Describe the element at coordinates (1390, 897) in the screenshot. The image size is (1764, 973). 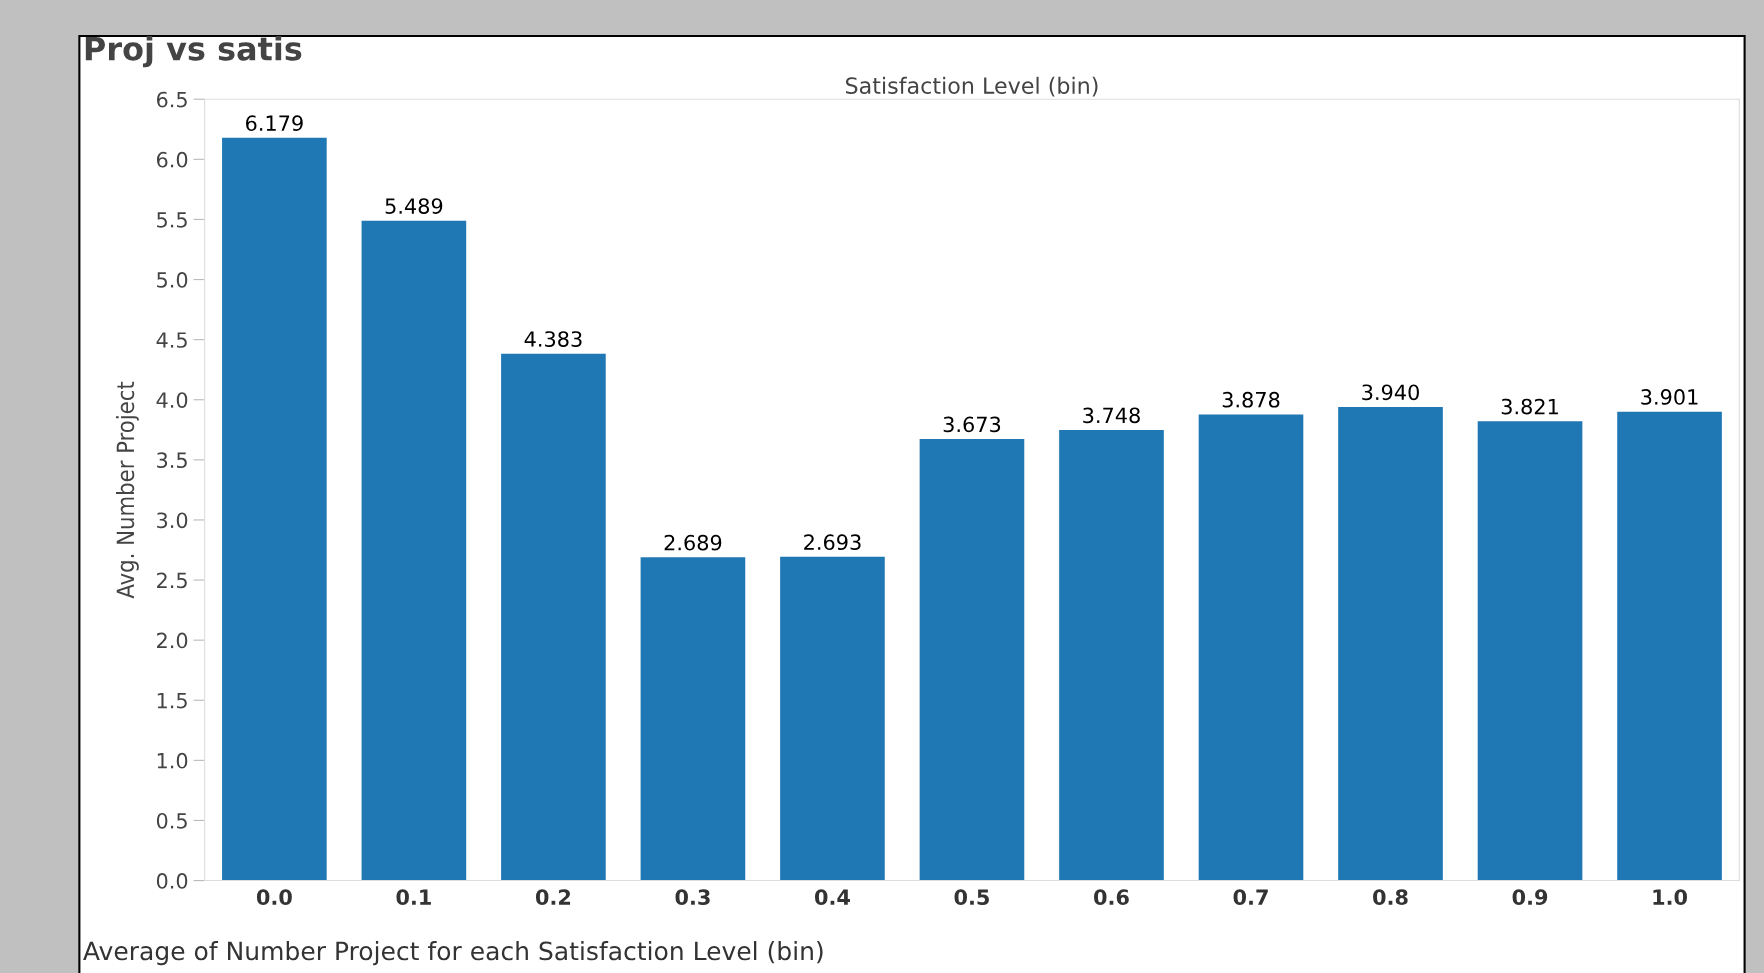
I see `x-tick-label: 0.8` at that location.